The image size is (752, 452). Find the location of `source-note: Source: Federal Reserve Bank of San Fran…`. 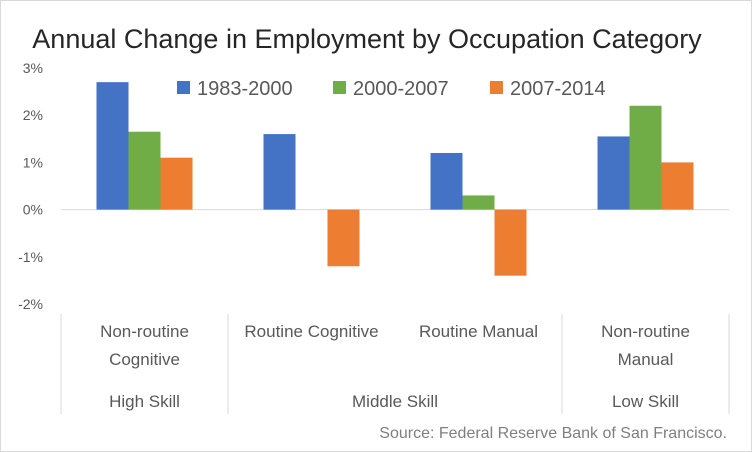

source-note: Source: Federal Reserve Bank of San Fran… is located at coordinates (553, 433).